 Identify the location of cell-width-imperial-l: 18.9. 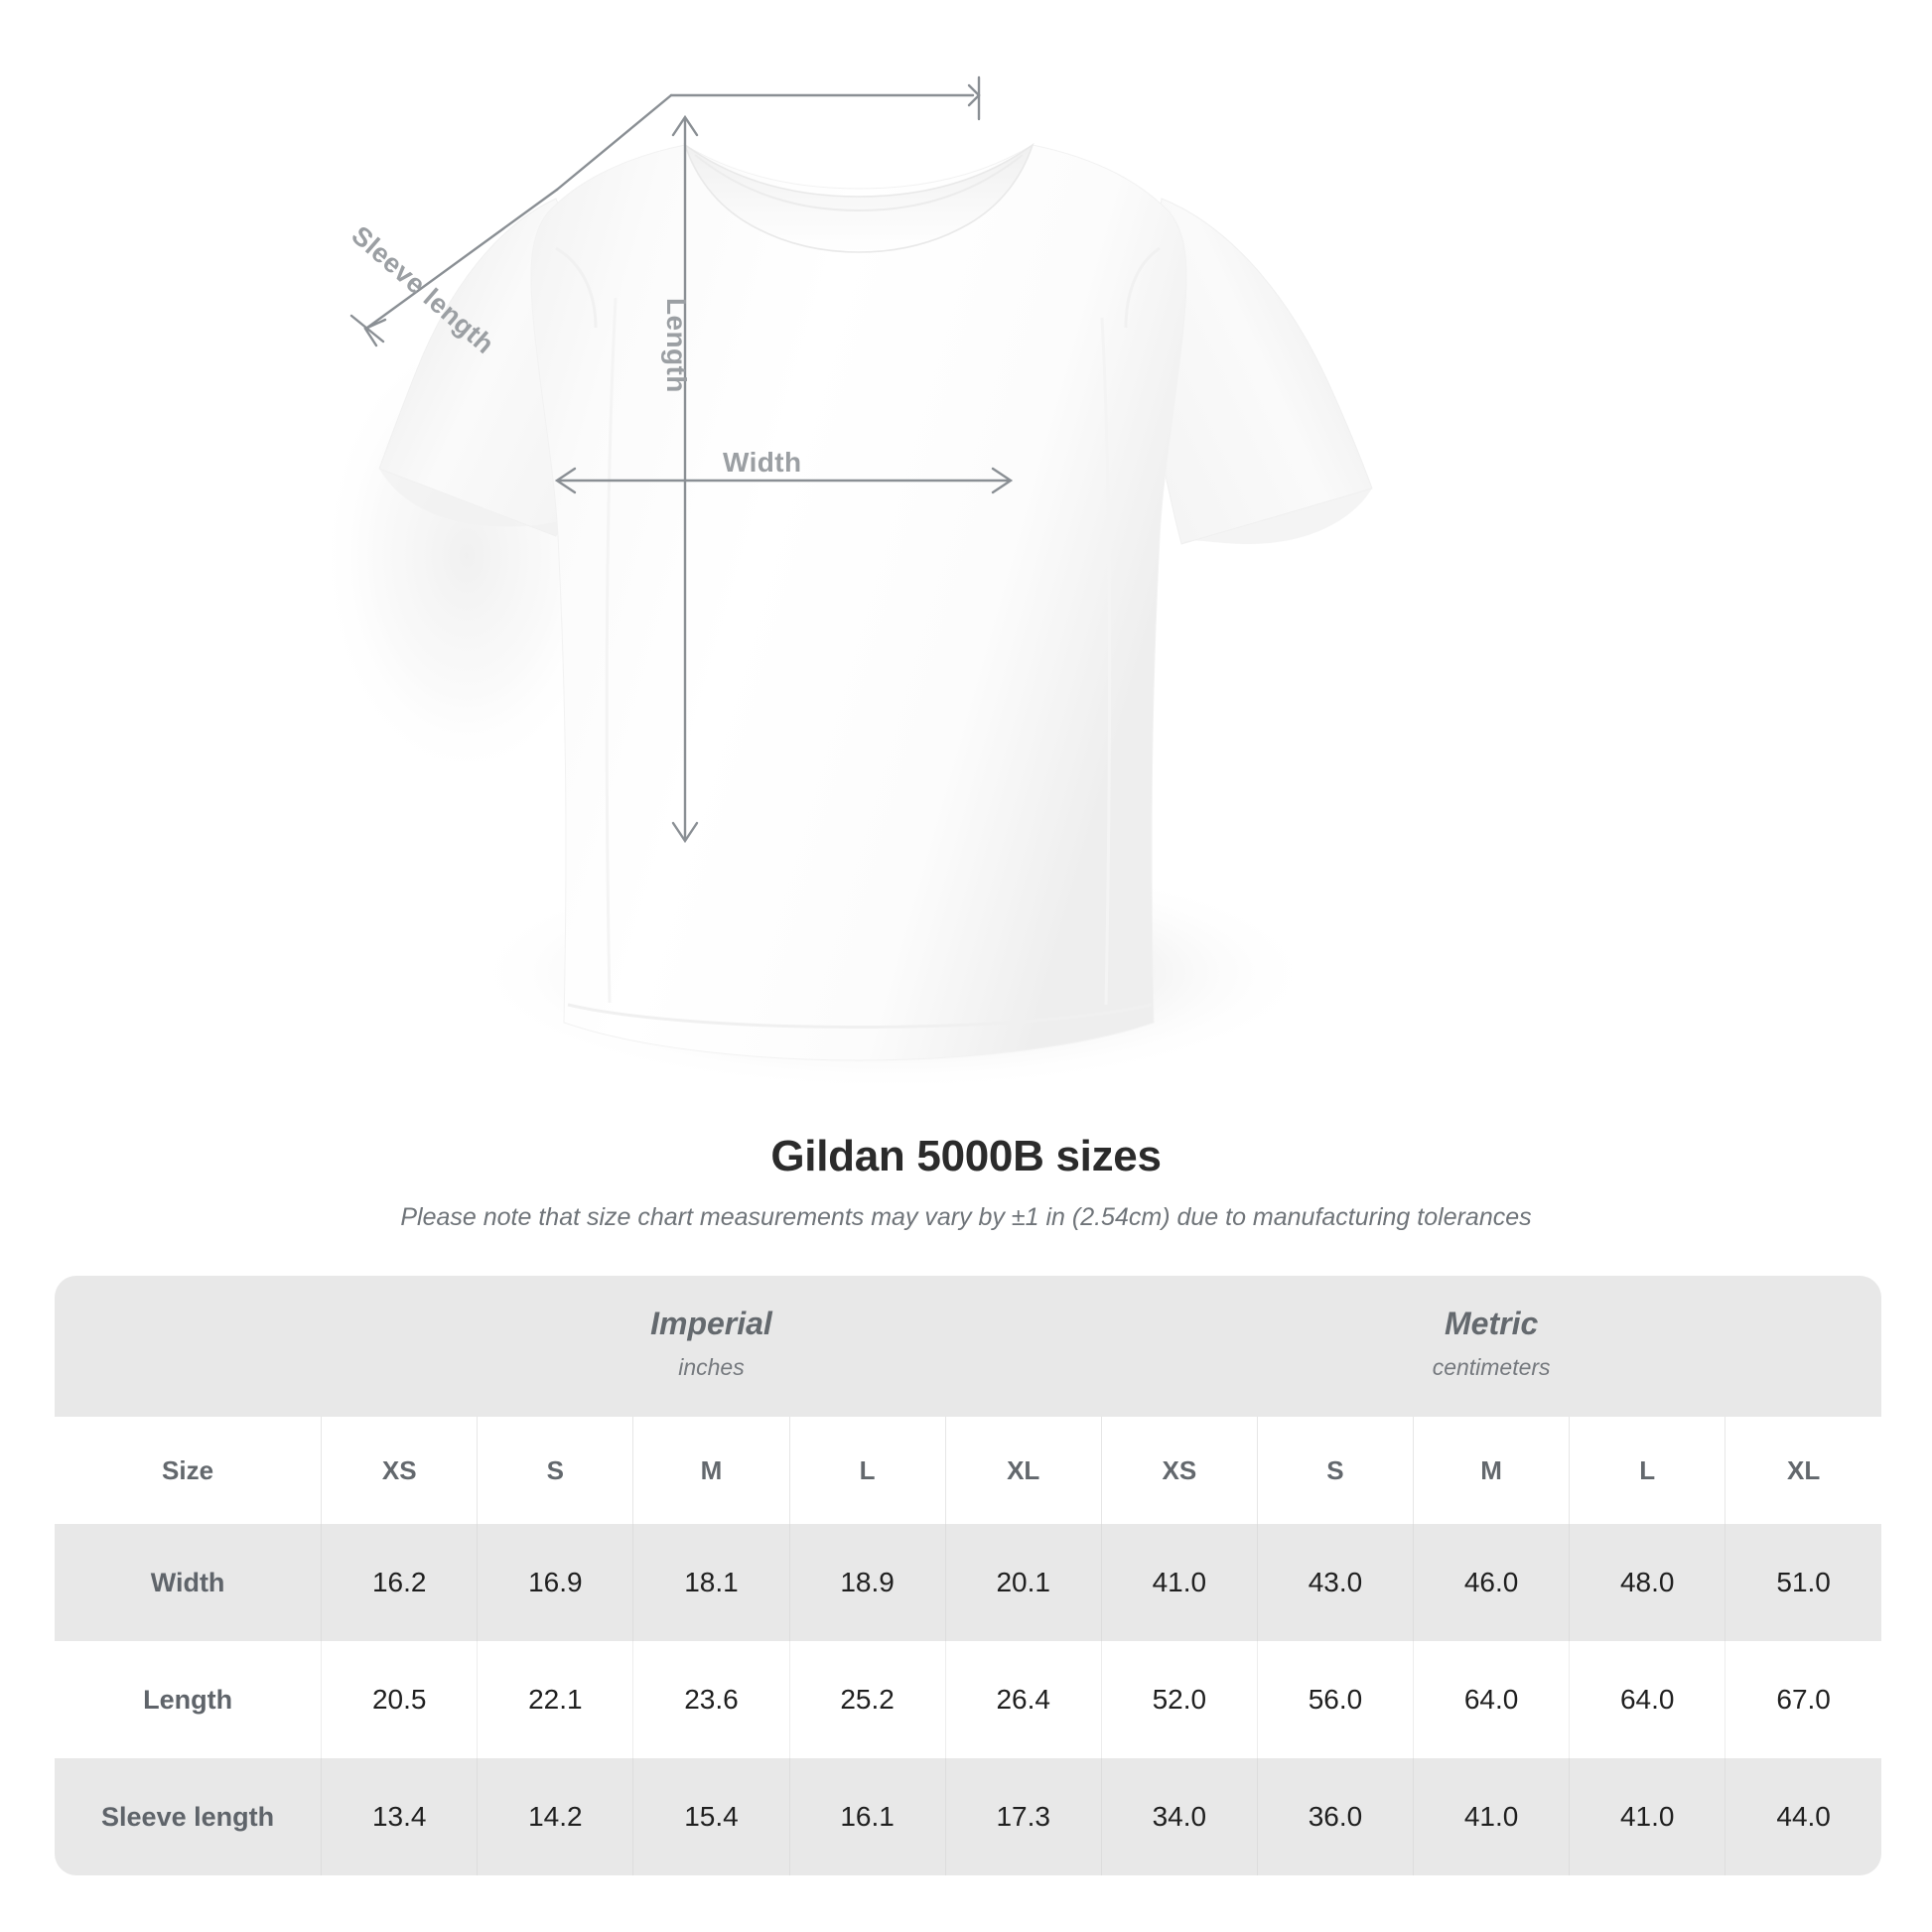
(867, 1583).